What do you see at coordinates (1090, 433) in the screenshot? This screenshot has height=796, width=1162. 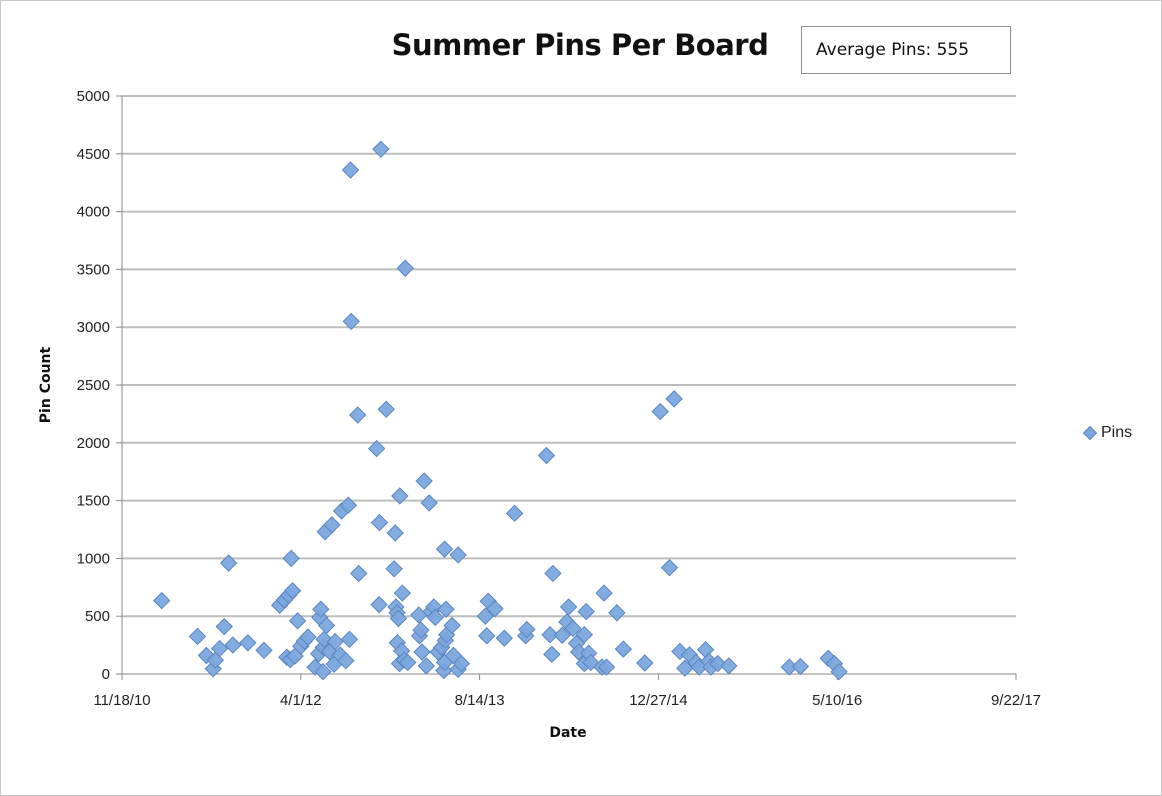 I see `legend-marker-icon` at bounding box center [1090, 433].